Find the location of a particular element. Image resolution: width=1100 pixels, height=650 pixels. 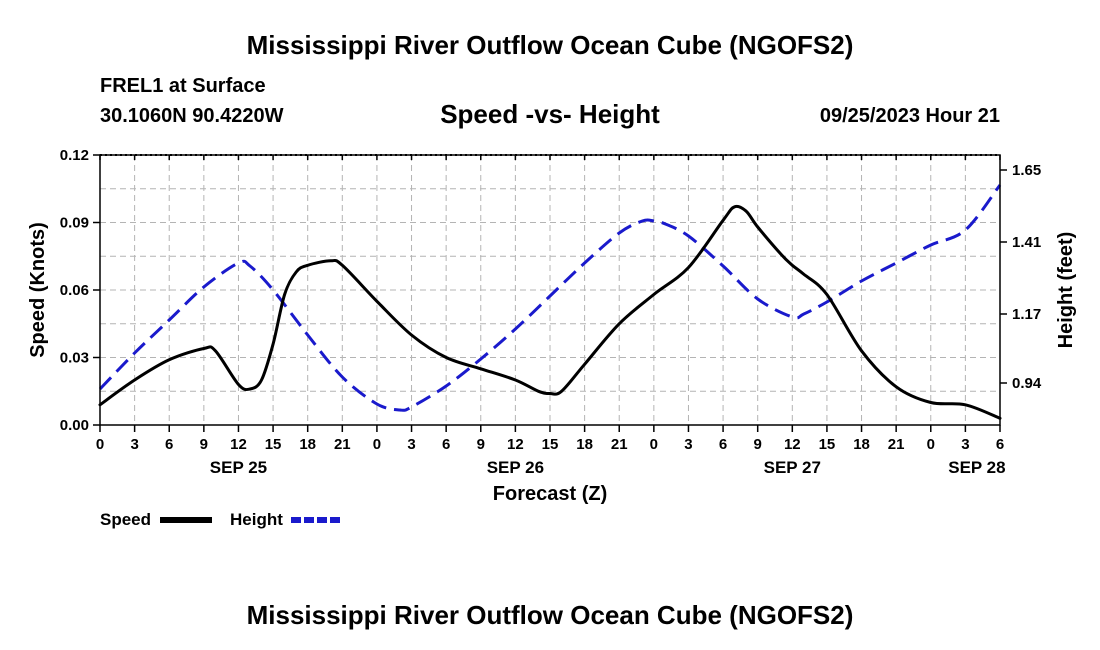

x-date-label: SEP 25 is located at coordinates (238, 467).